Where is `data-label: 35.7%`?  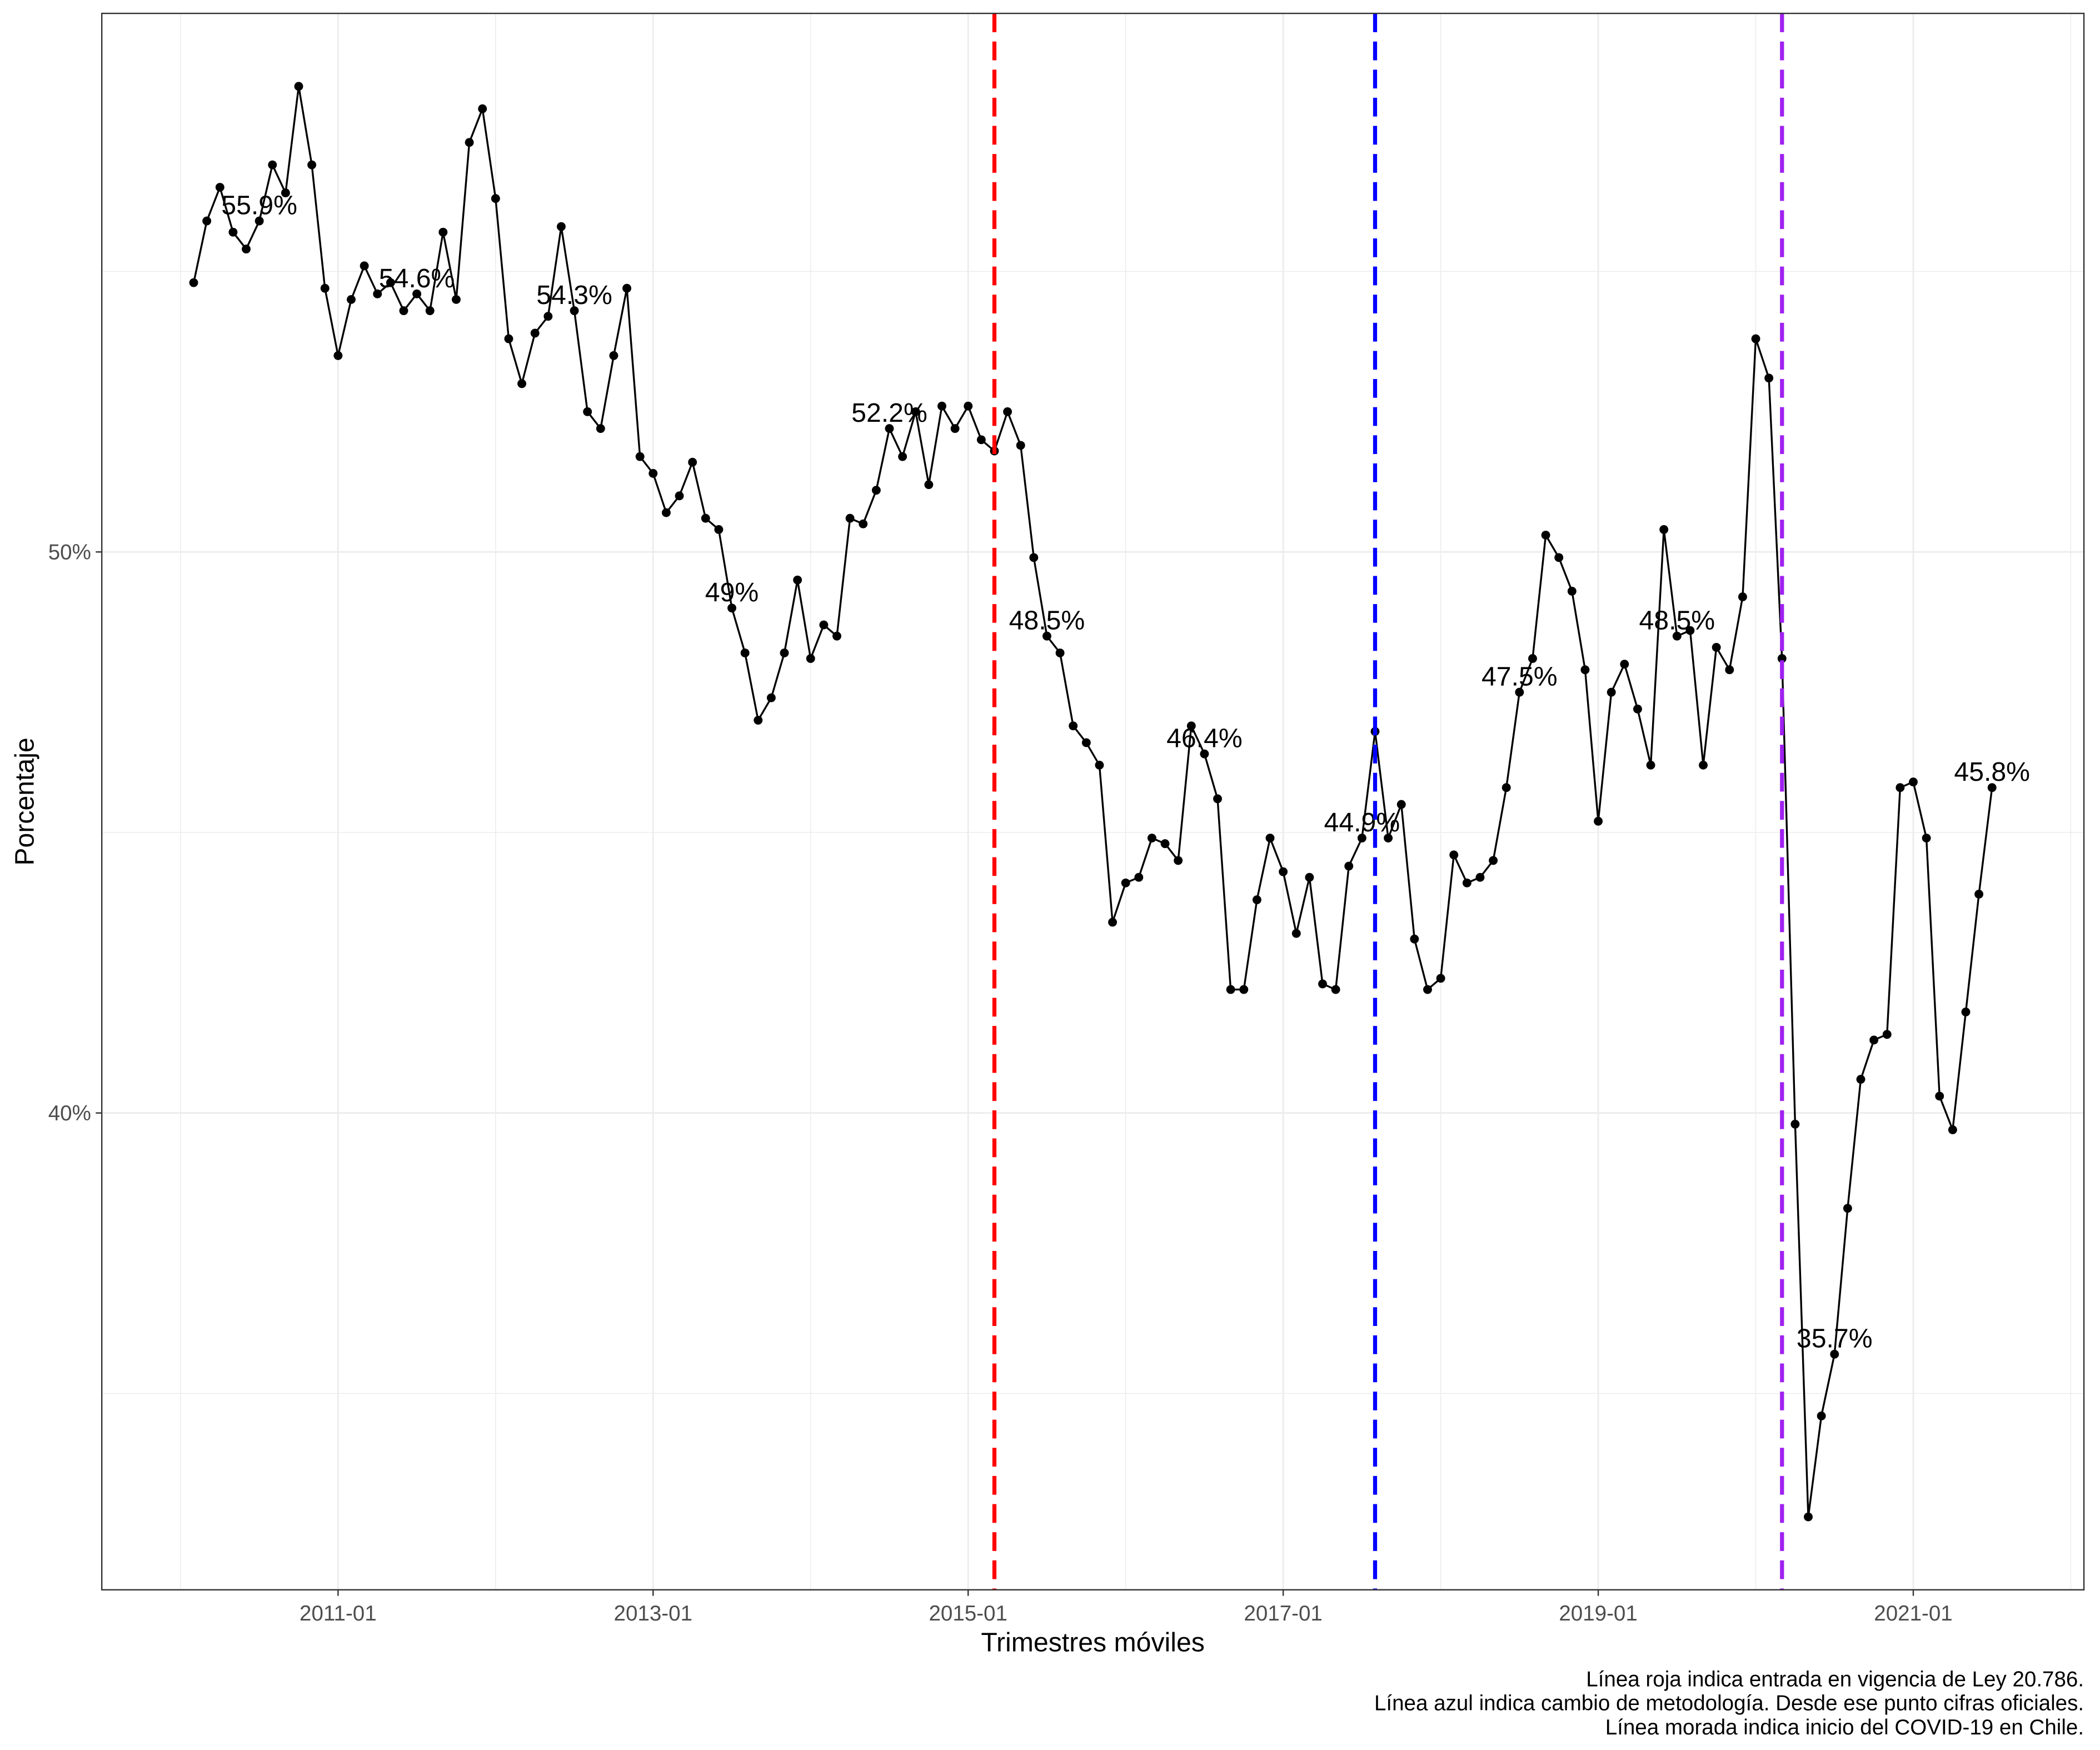
data-label: 35.7% is located at coordinates (1835, 1339).